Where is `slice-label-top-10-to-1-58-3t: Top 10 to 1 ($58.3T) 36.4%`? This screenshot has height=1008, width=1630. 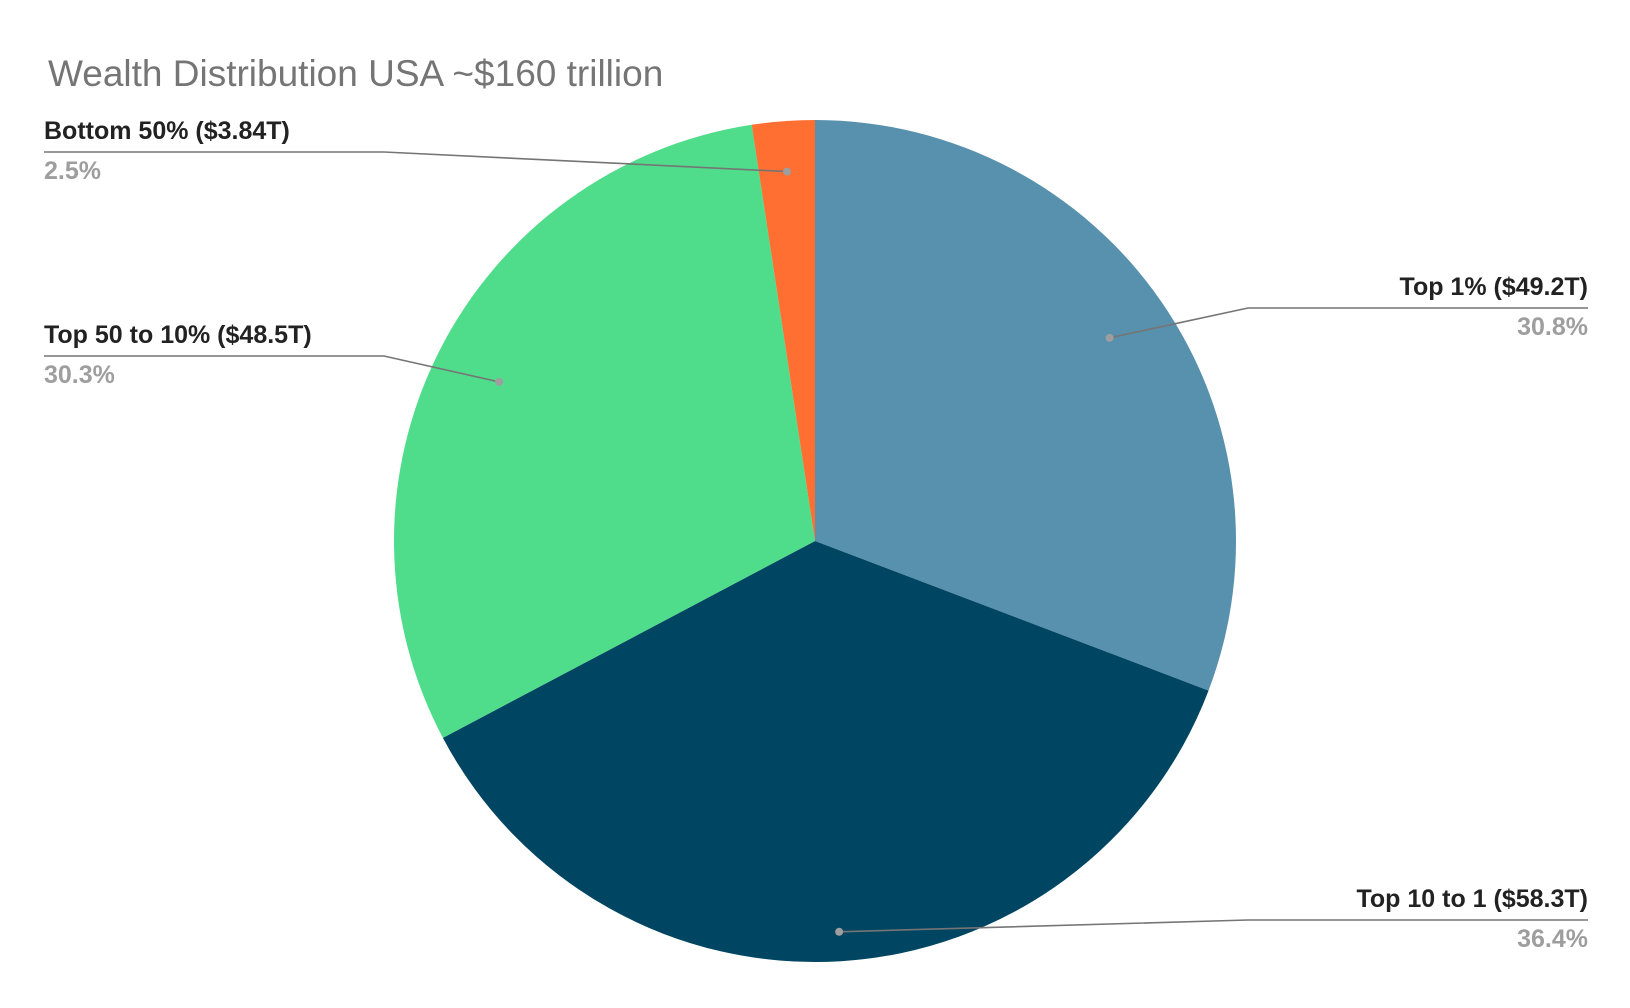 slice-label-top-10-to-1-58-3t: Top 10 to 1 ($58.3T) 36.4% is located at coordinates (1211, 919).